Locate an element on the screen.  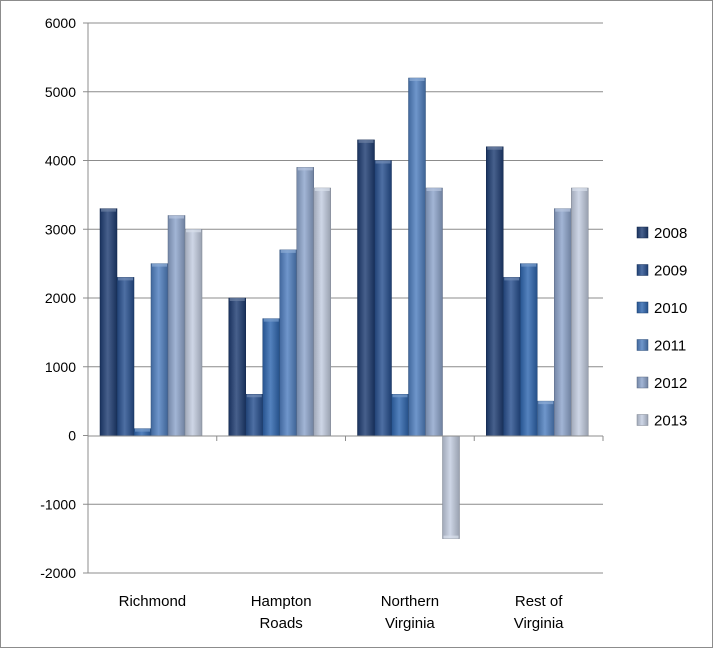
legend-swatch-2012 is located at coordinates (642, 382).